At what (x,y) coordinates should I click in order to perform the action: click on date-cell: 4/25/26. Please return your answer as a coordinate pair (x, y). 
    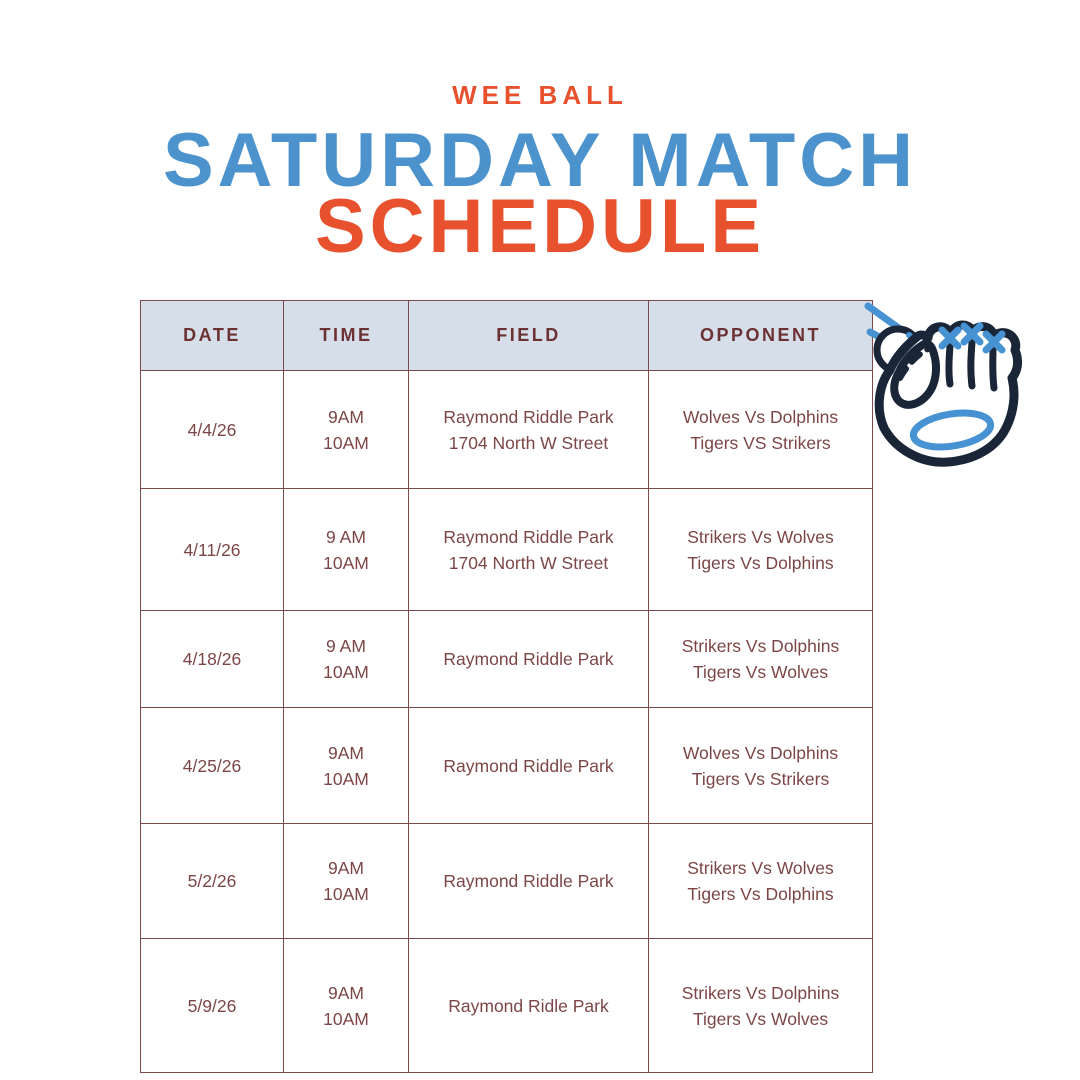
    Looking at the image, I should click on (212, 765).